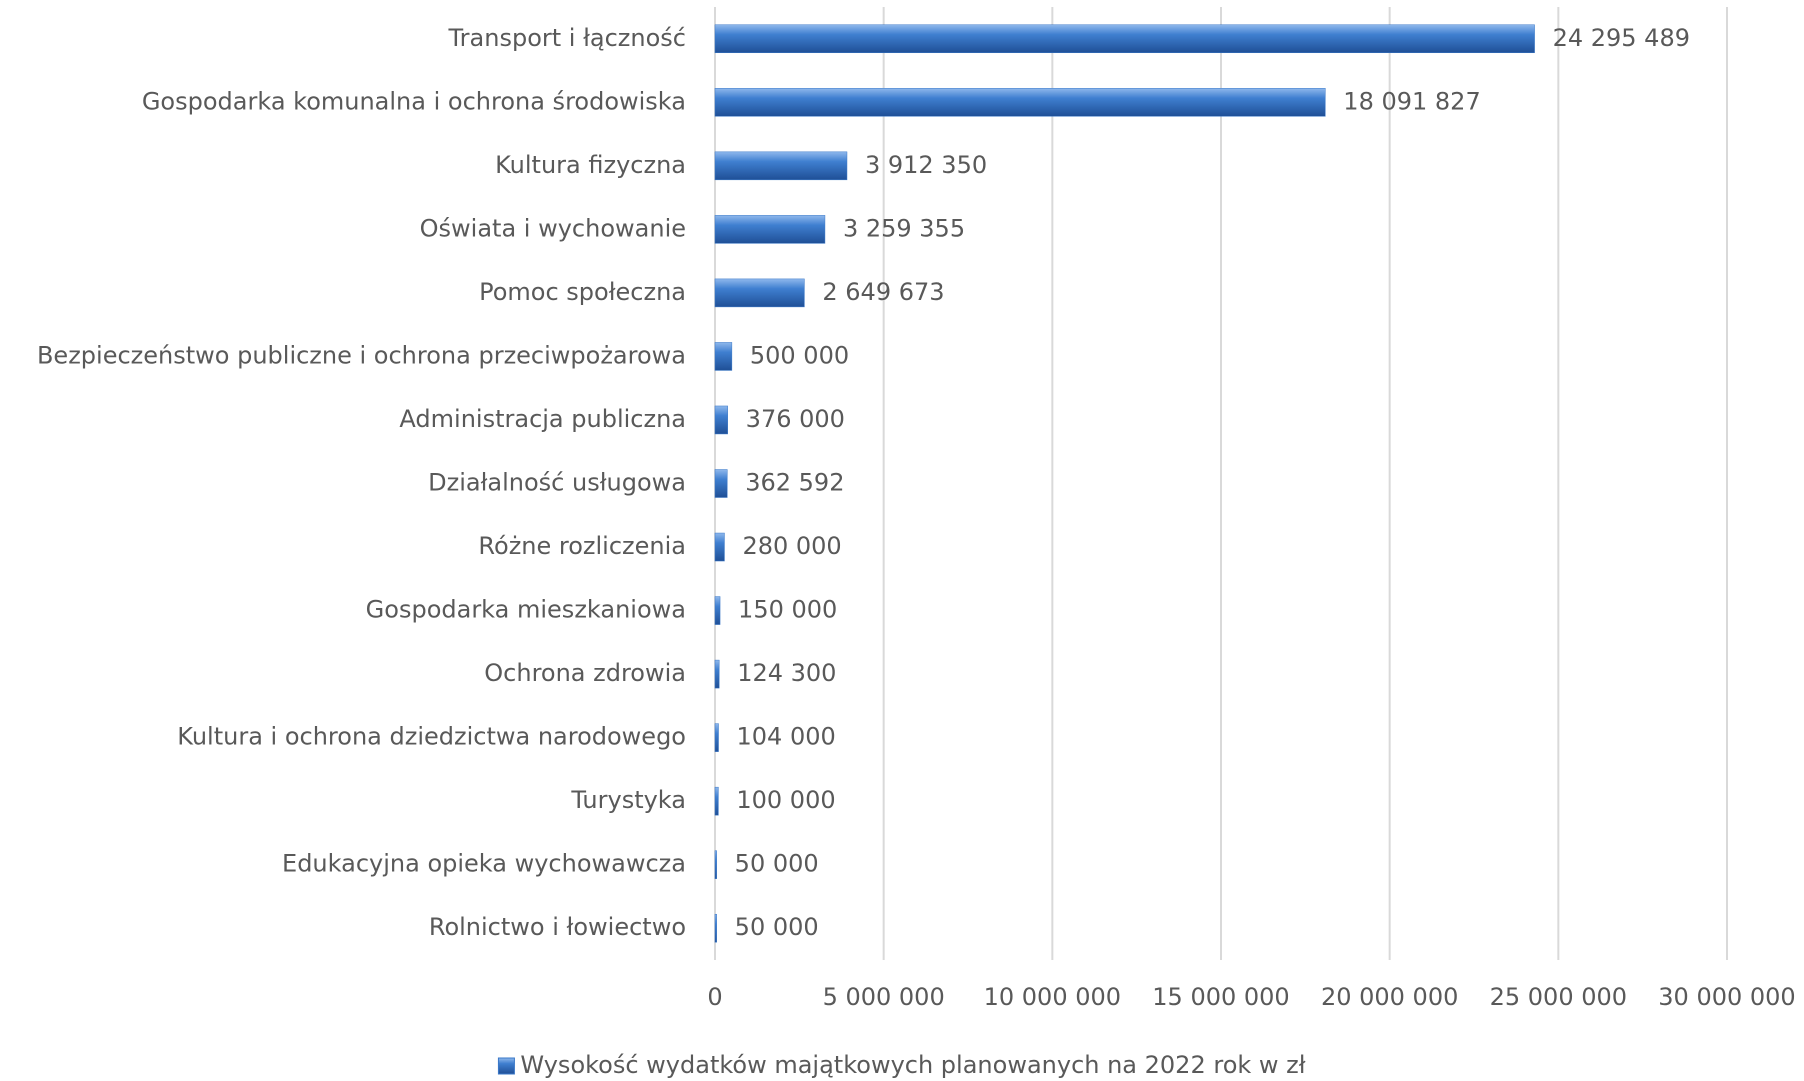 The width and height of the screenshot is (1804, 1081). Describe the element at coordinates (431, 737) in the screenshot. I see `y-tick-label: Kultura i ochrona dziedzictwa narodowego` at that location.